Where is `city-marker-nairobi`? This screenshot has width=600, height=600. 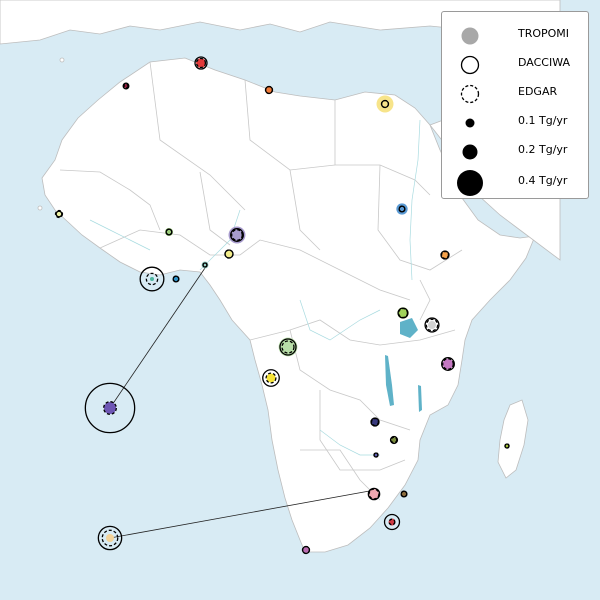 city-marker-nairobi is located at coordinates (432, 325).